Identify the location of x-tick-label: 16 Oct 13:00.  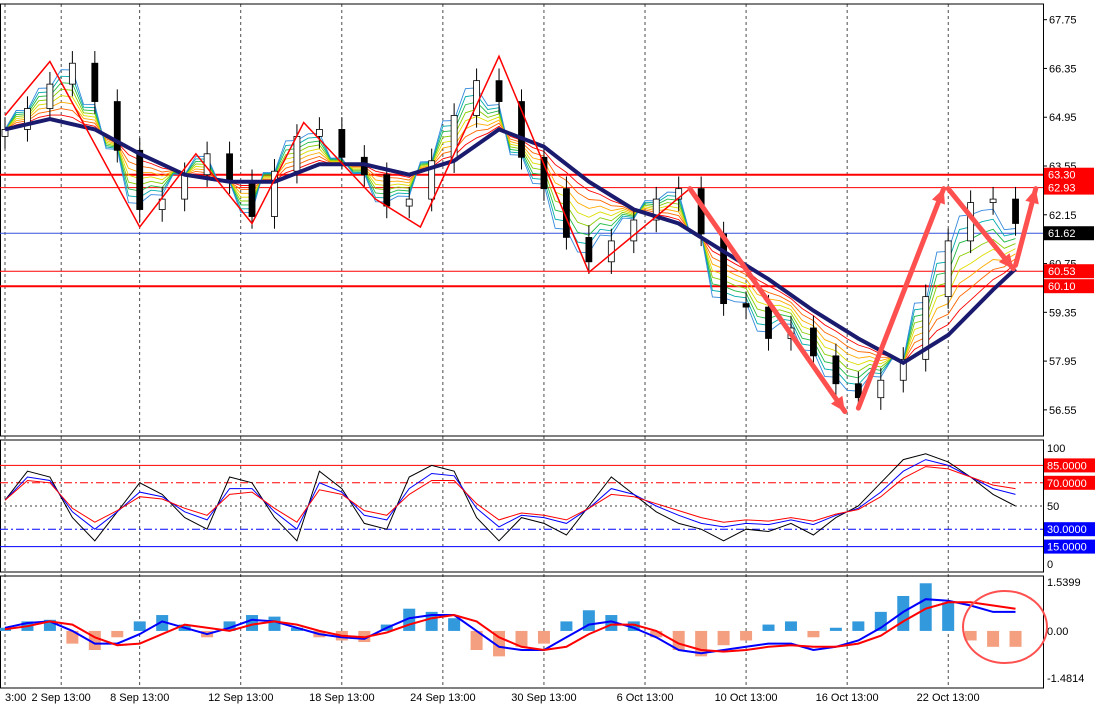
(847, 698).